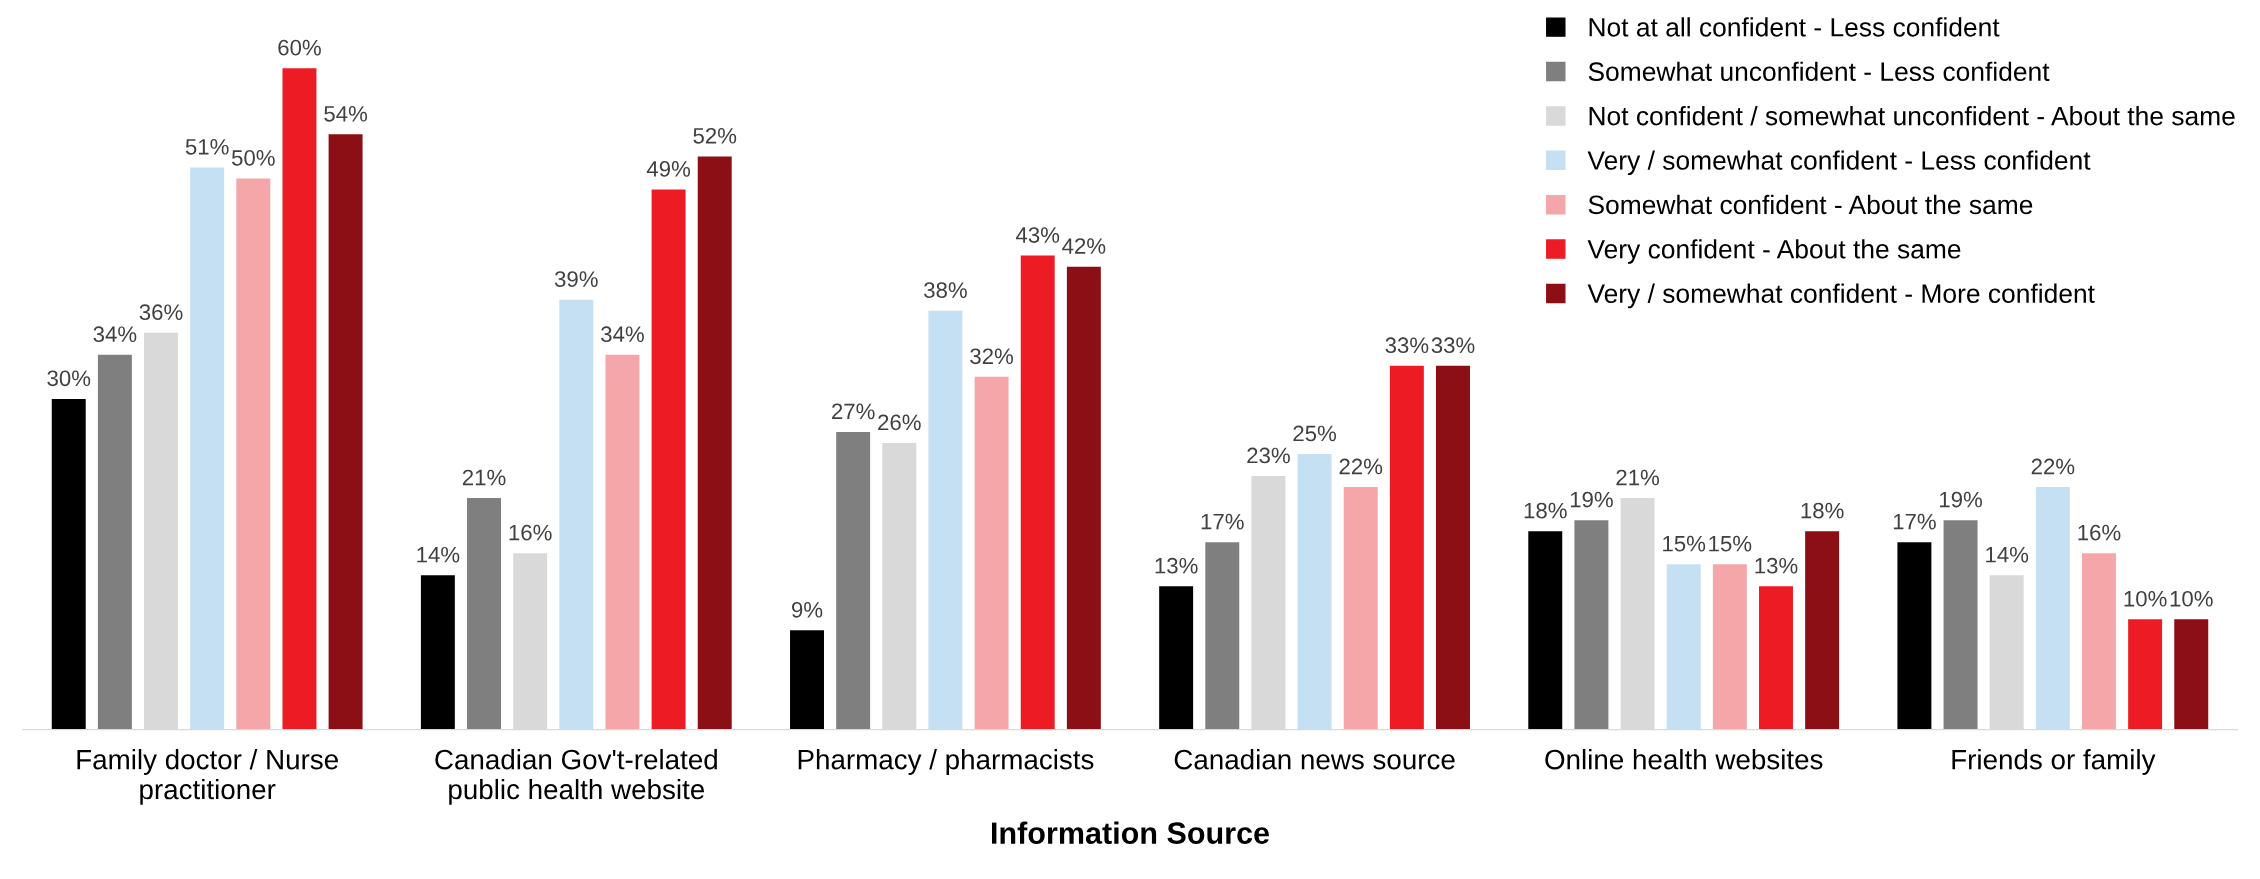 Image resolution: width=2260 pixels, height=879 pixels. What do you see at coordinates (1268, 455) in the screenshot?
I see `data-label: 23%` at bounding box center [1268, 455].